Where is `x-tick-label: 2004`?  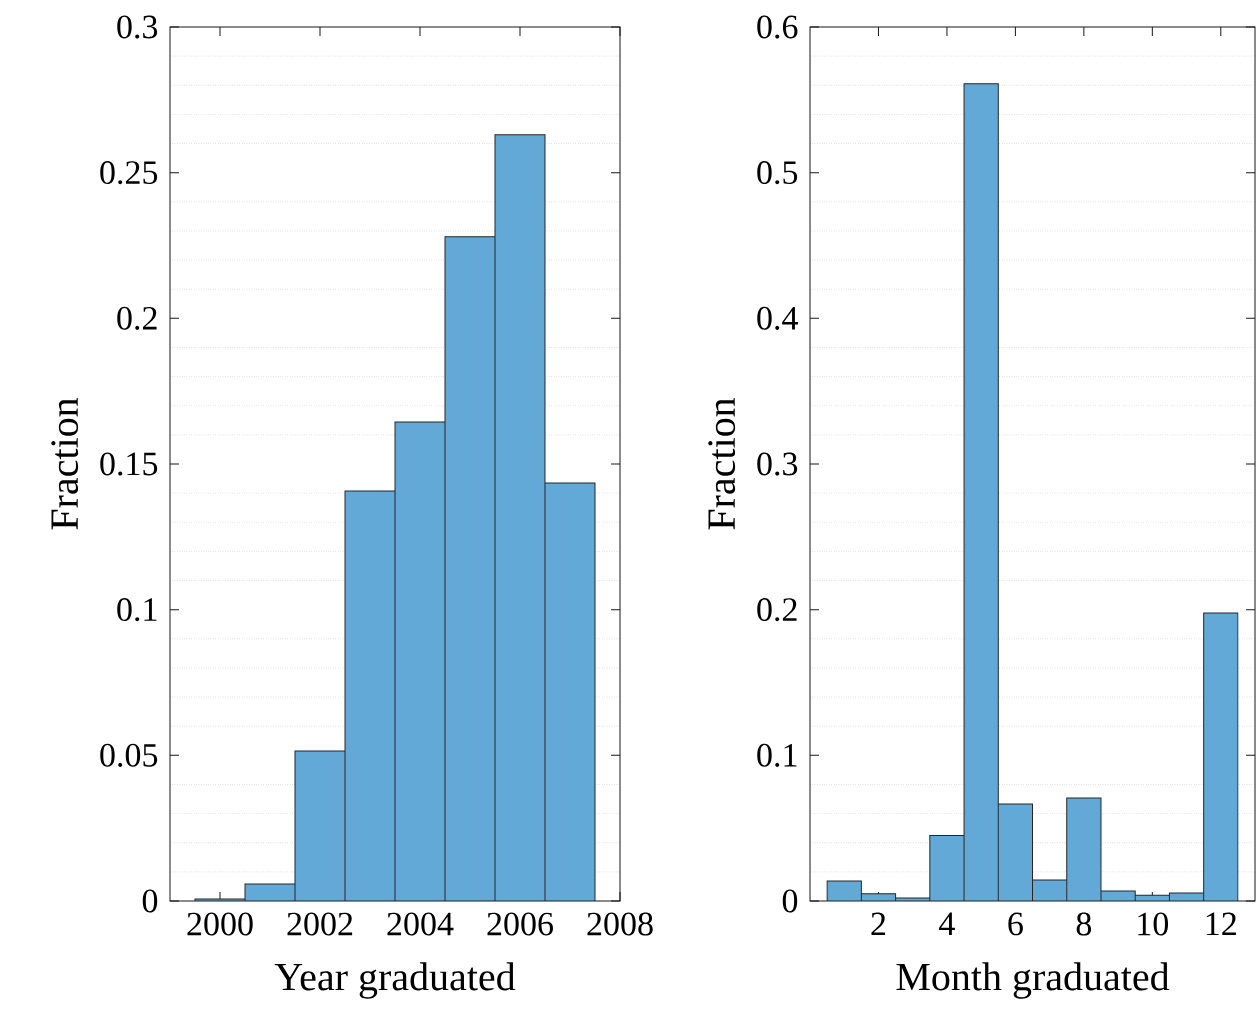 x-tick-label: 2004 is located at coordinates (420, 924).